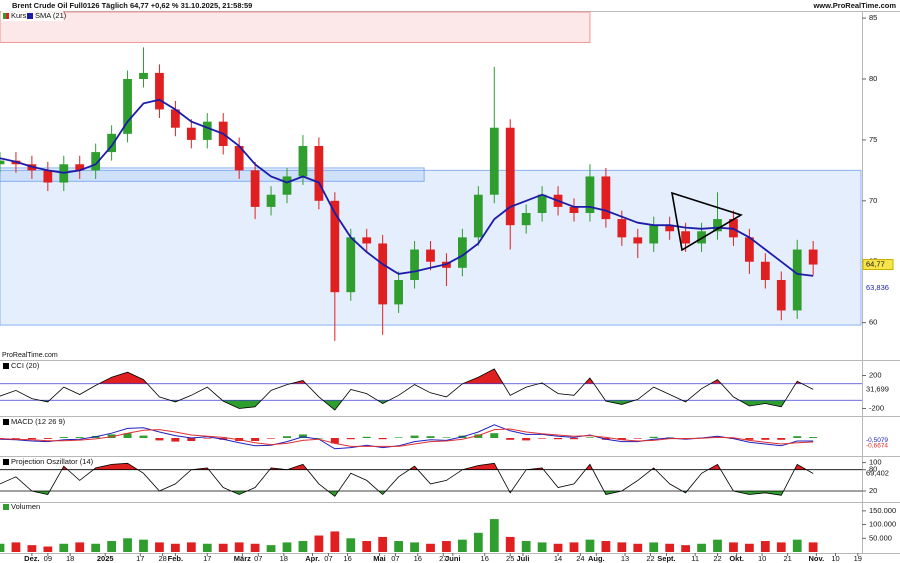  What do you see at coordinates (407, 494) in the screenshot?
I see `level-fill` at bounding box center [407, 494].